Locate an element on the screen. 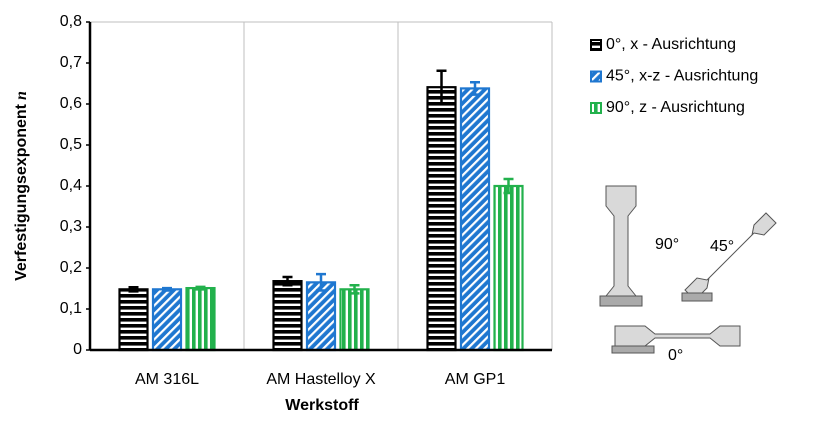 Image resolution: width=823 pixels, height=423 pixels. y-tick-label: 0,6 is located at coordinates (71, 103).